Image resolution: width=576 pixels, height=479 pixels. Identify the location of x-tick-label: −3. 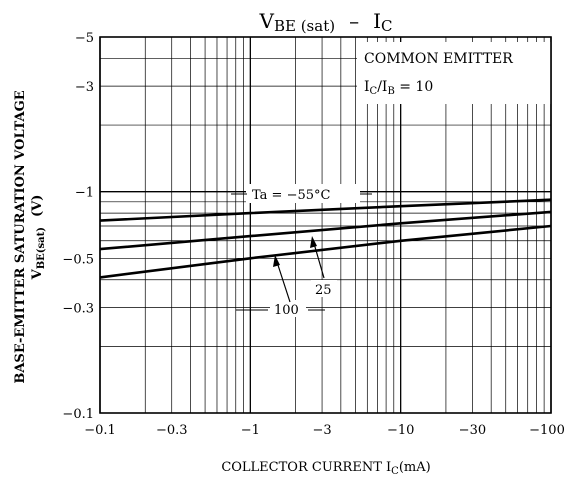
(321, 430).